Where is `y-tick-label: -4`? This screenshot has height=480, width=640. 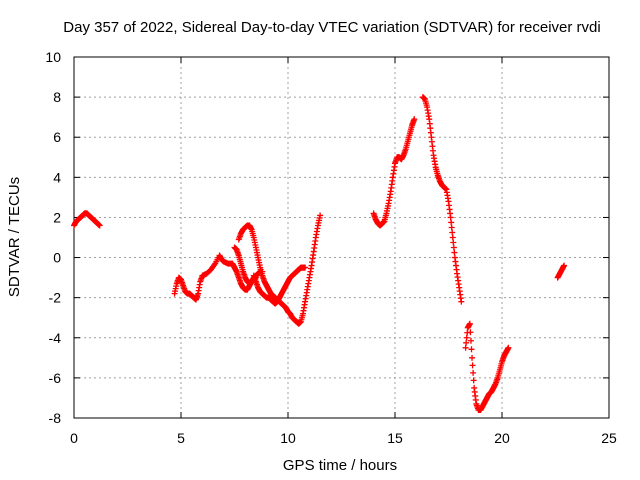
y-tick-label: -4 is located at coordinates (55, 338).